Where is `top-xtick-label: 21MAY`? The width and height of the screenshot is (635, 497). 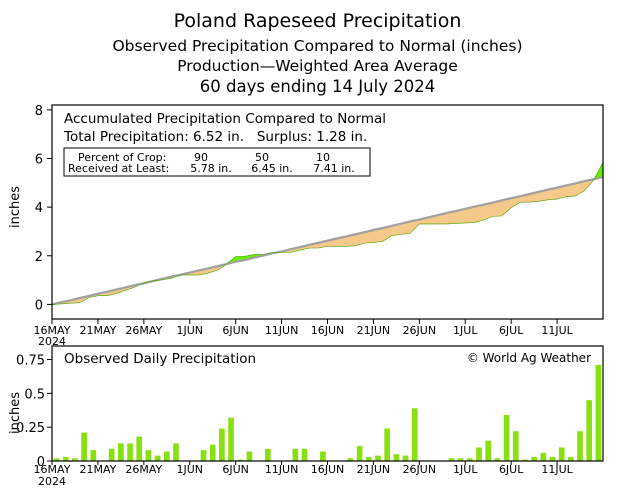 top-xtick-label: 21MAY is located at coordinates (97, 330).